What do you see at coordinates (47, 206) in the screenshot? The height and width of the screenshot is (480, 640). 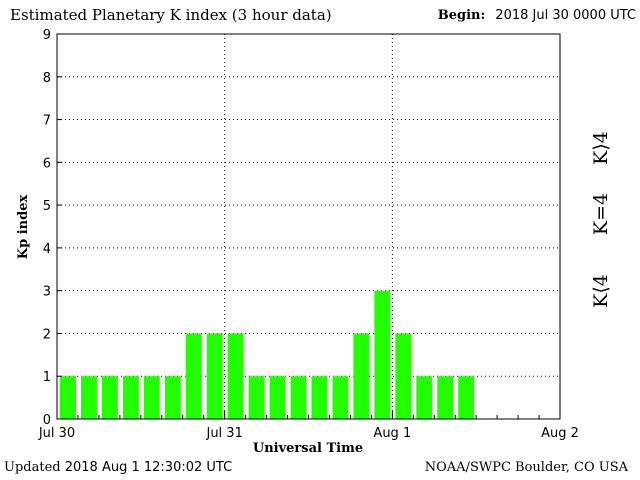 I see `y-tick-label: 5` at bounding box center [47, 206].